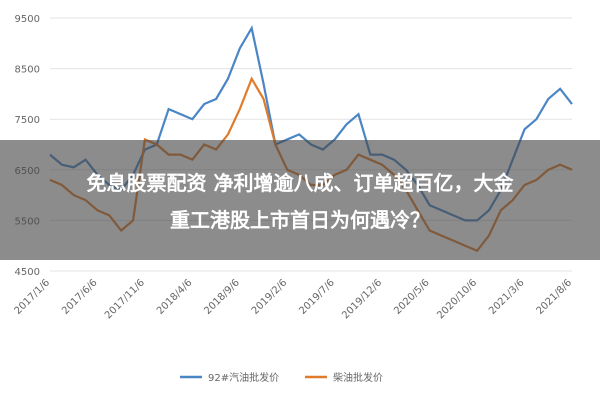 The height and width of the screenshot is (404, 600). I want to click on x-tick-label: 2019/7/6, so click(317, 297).